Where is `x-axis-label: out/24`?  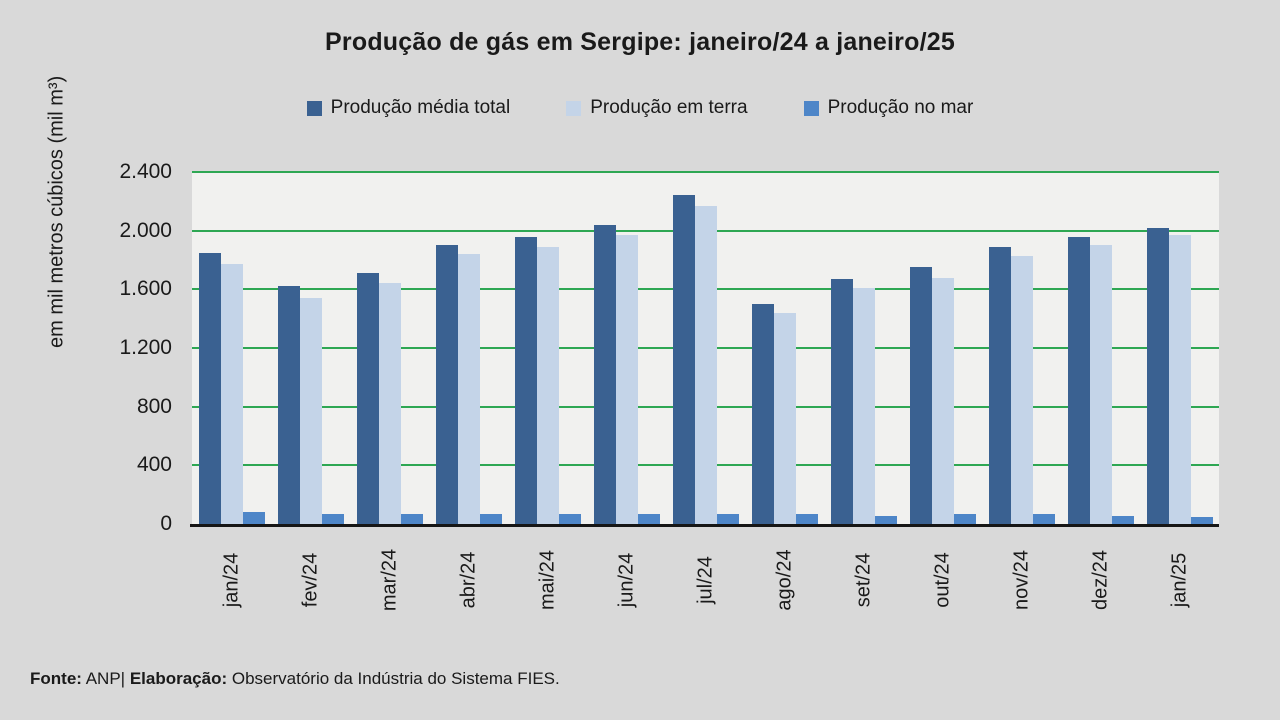
x-axis-label: out/24 is located at coordinates (942, 580).